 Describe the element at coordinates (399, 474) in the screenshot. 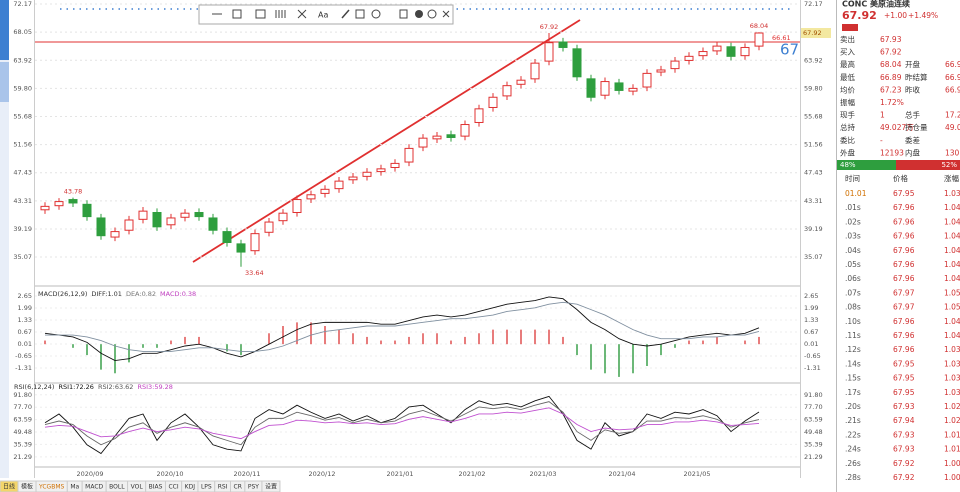

I see `x-tick-label: 2021/01` at that location.